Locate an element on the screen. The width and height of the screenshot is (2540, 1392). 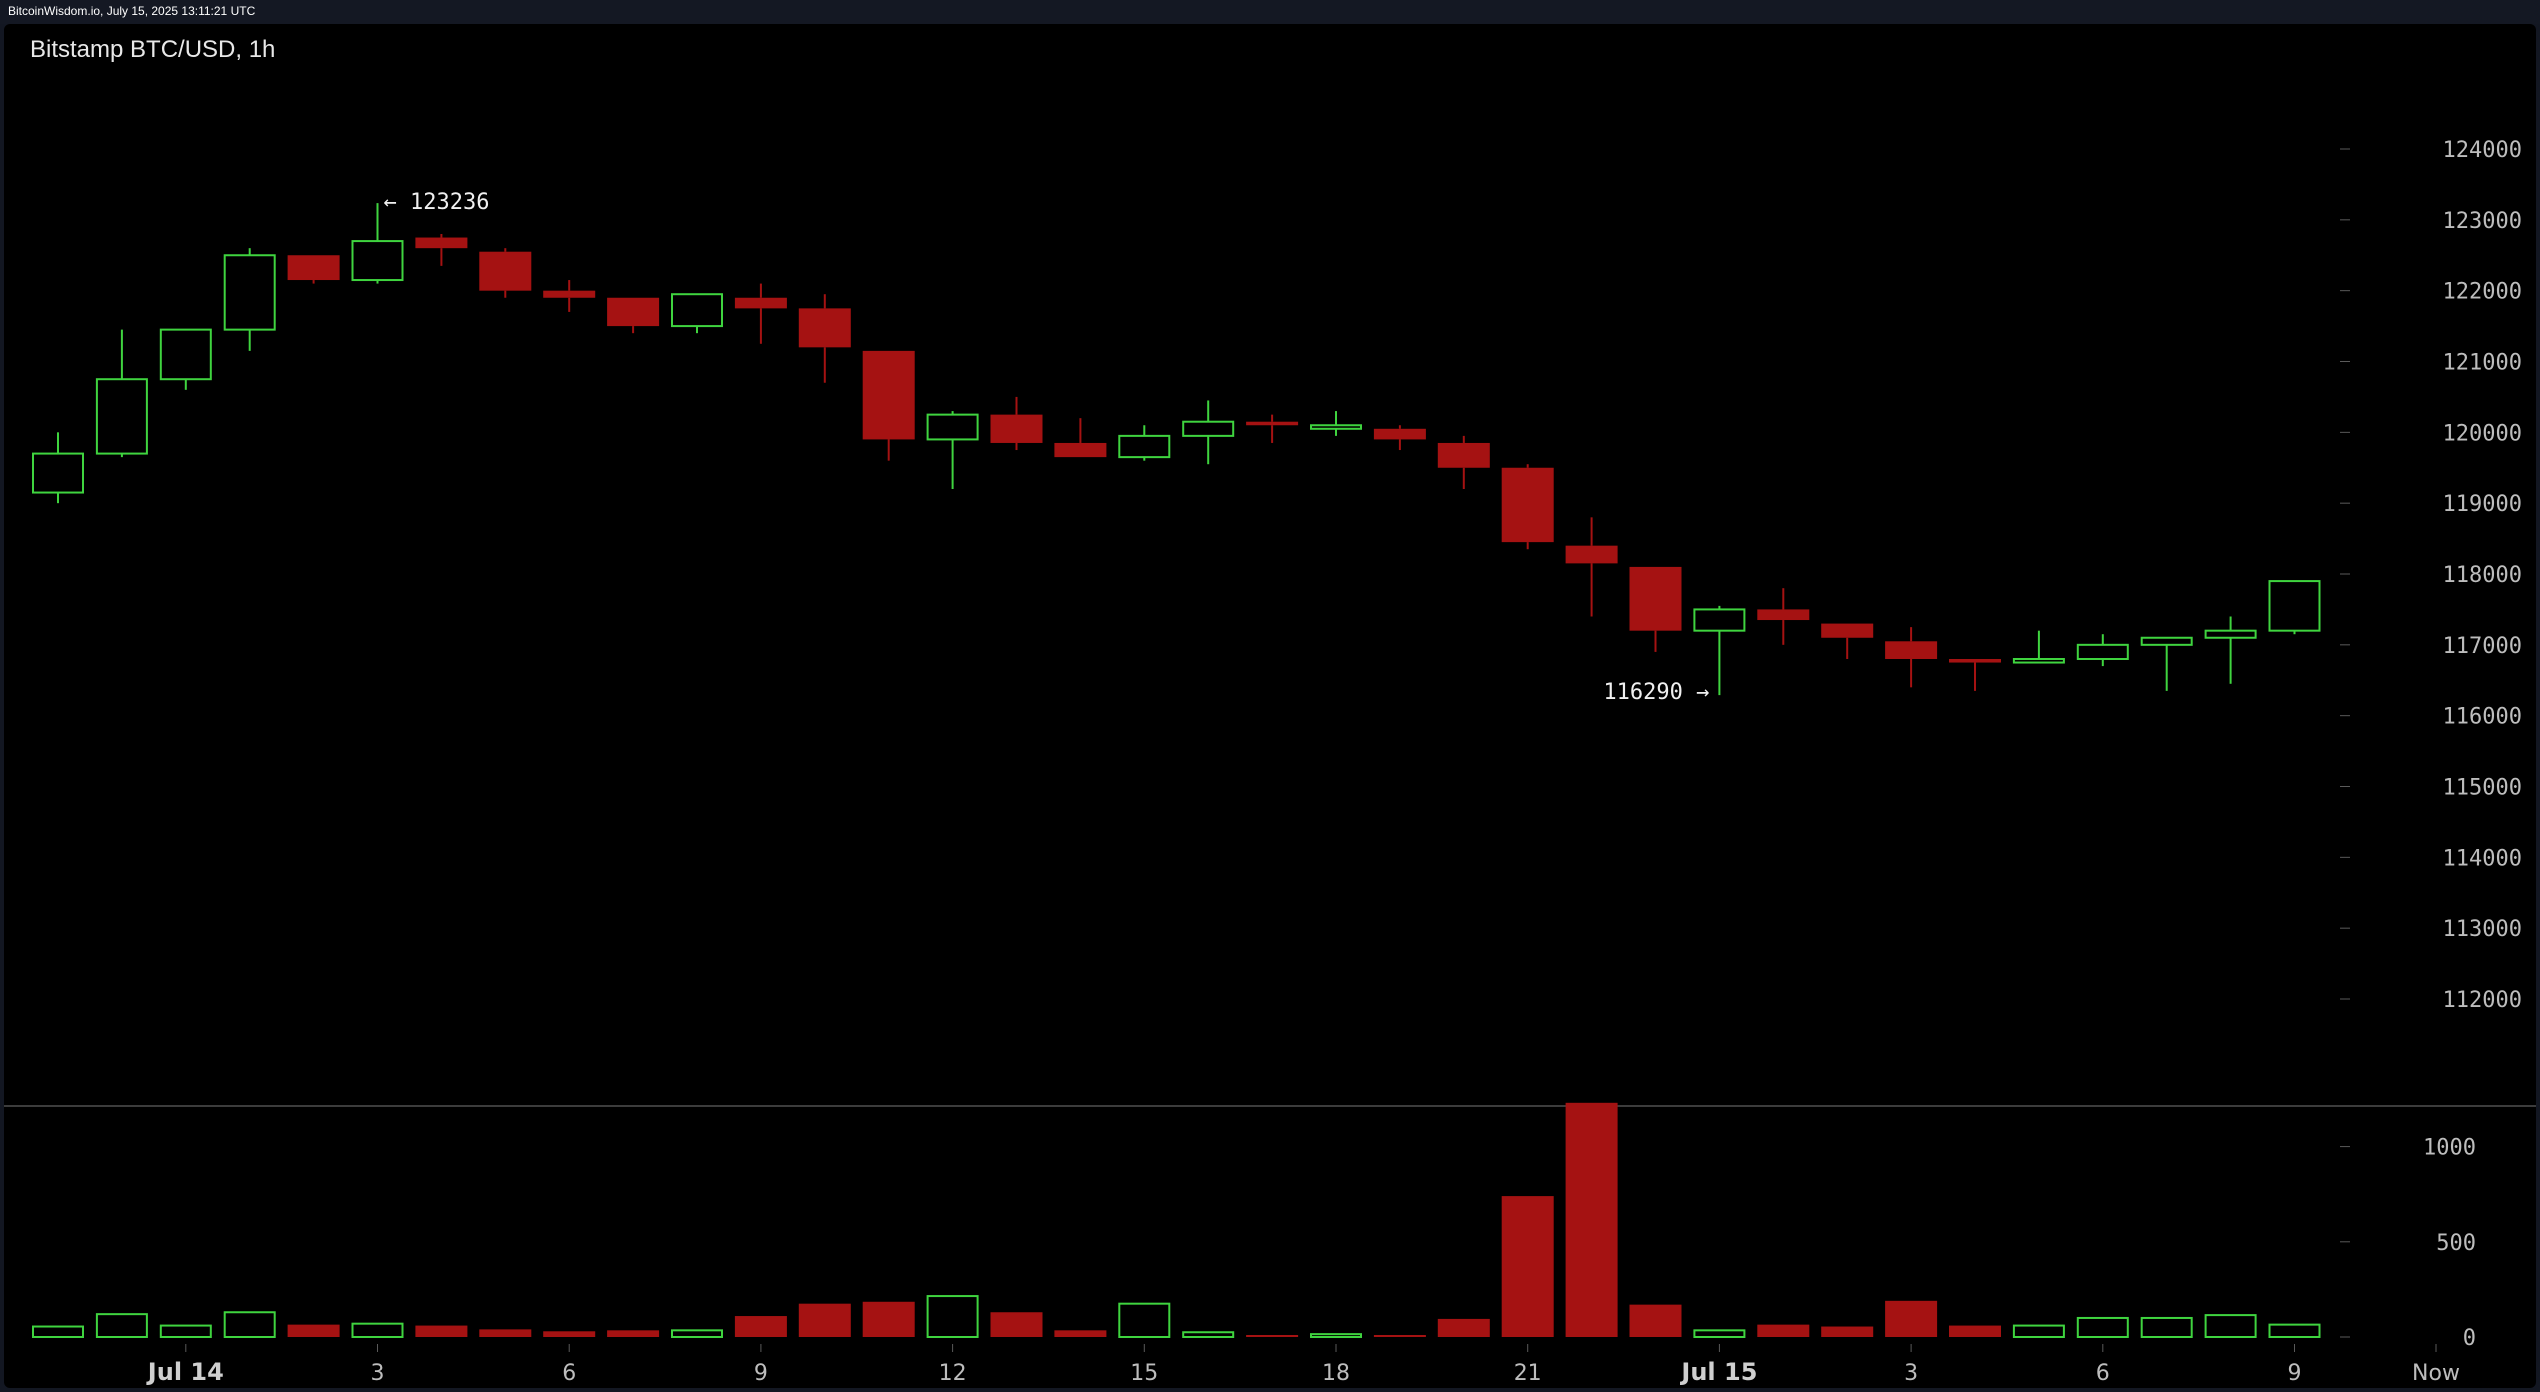
time-tick-label: 18 is located at coordinates (1336, 1373).